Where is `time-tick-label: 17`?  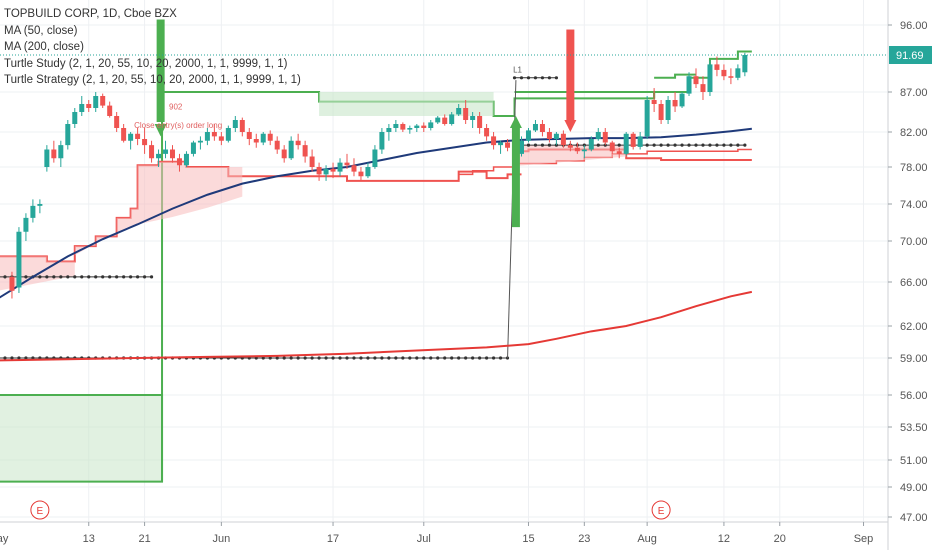
time-tick-label: 17 is located at coordinates (333, 539).